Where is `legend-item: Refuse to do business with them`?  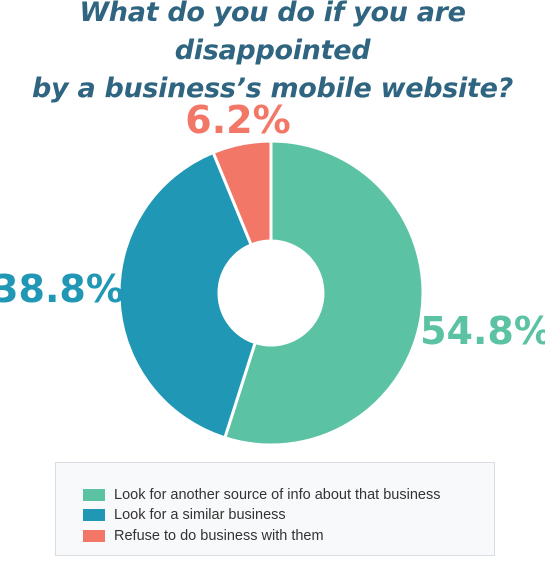 legend-item: Refuse to do business with them is located at coordinates (190, 536).